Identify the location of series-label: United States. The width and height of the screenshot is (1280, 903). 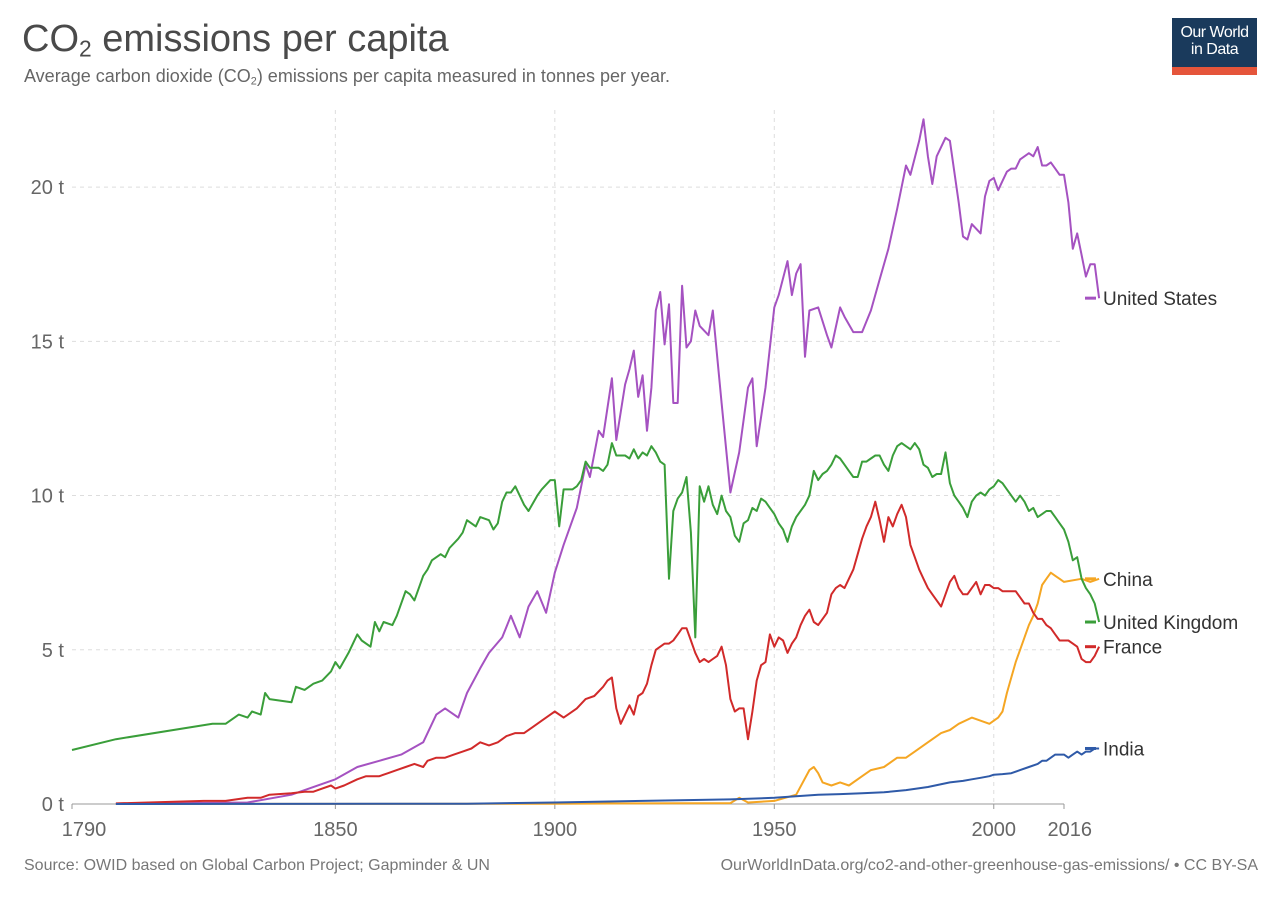
(1160, 299).